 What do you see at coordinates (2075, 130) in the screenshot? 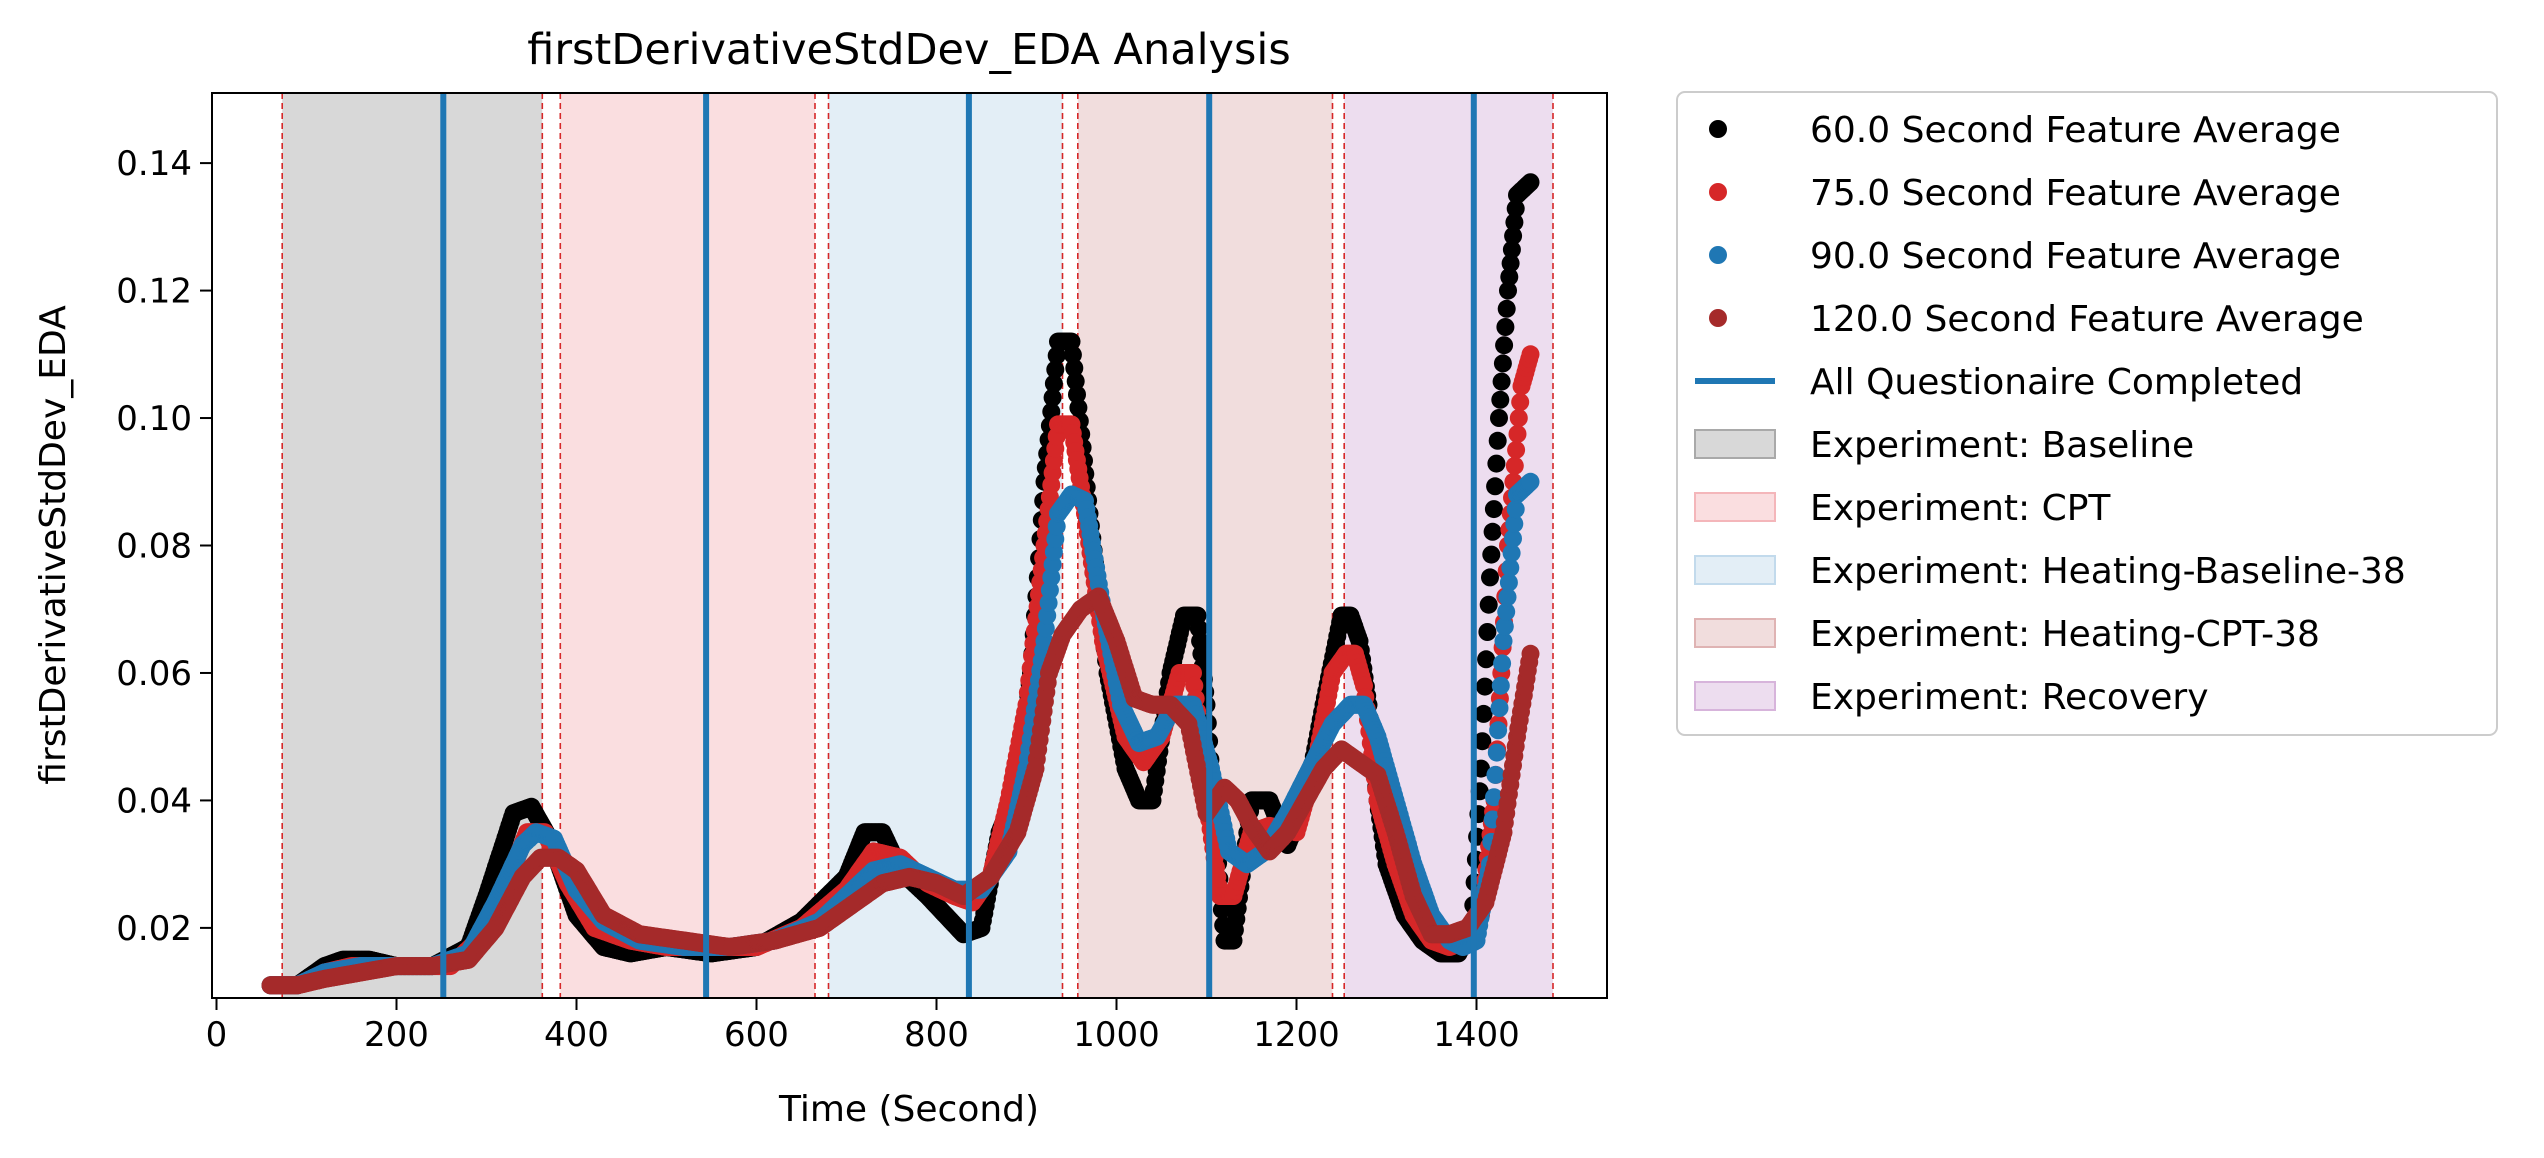
I see `legend-entry-label: 60.0 Second Feature Average` at bounding box center [2075, 130].